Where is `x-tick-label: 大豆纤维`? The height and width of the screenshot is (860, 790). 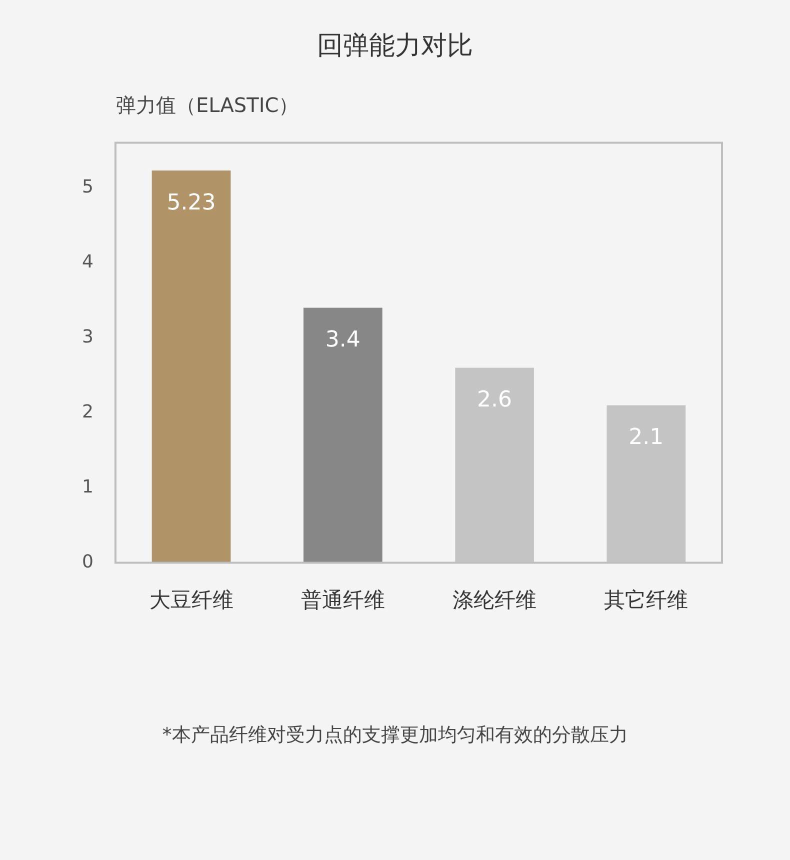
x-tick-label: 大豆纤维 is located at coordinates (191, 600).